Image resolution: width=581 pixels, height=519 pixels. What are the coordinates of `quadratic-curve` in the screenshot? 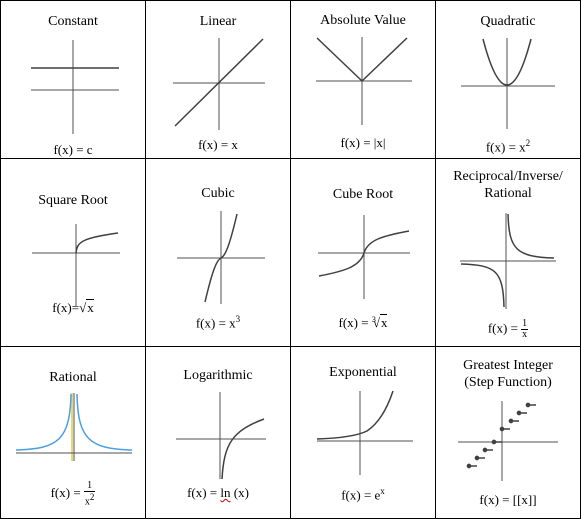 It's located at (507, 62).